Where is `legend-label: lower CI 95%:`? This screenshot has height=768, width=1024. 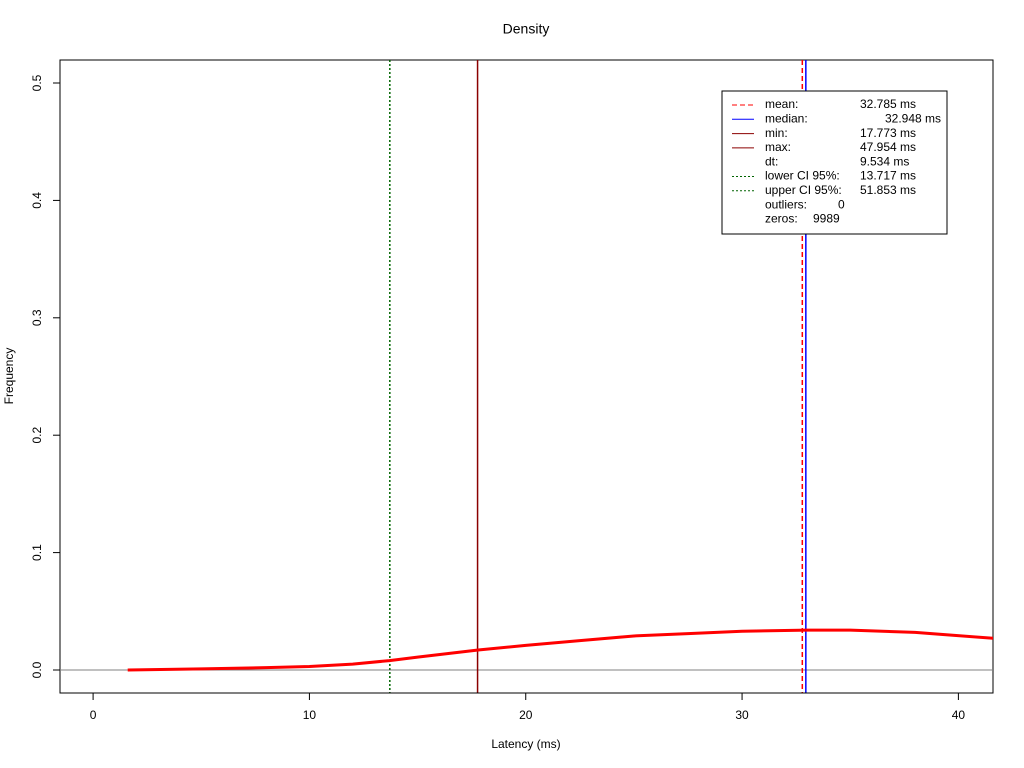
legend-label: lower CI 95%: is located at coordinates (802, 176).